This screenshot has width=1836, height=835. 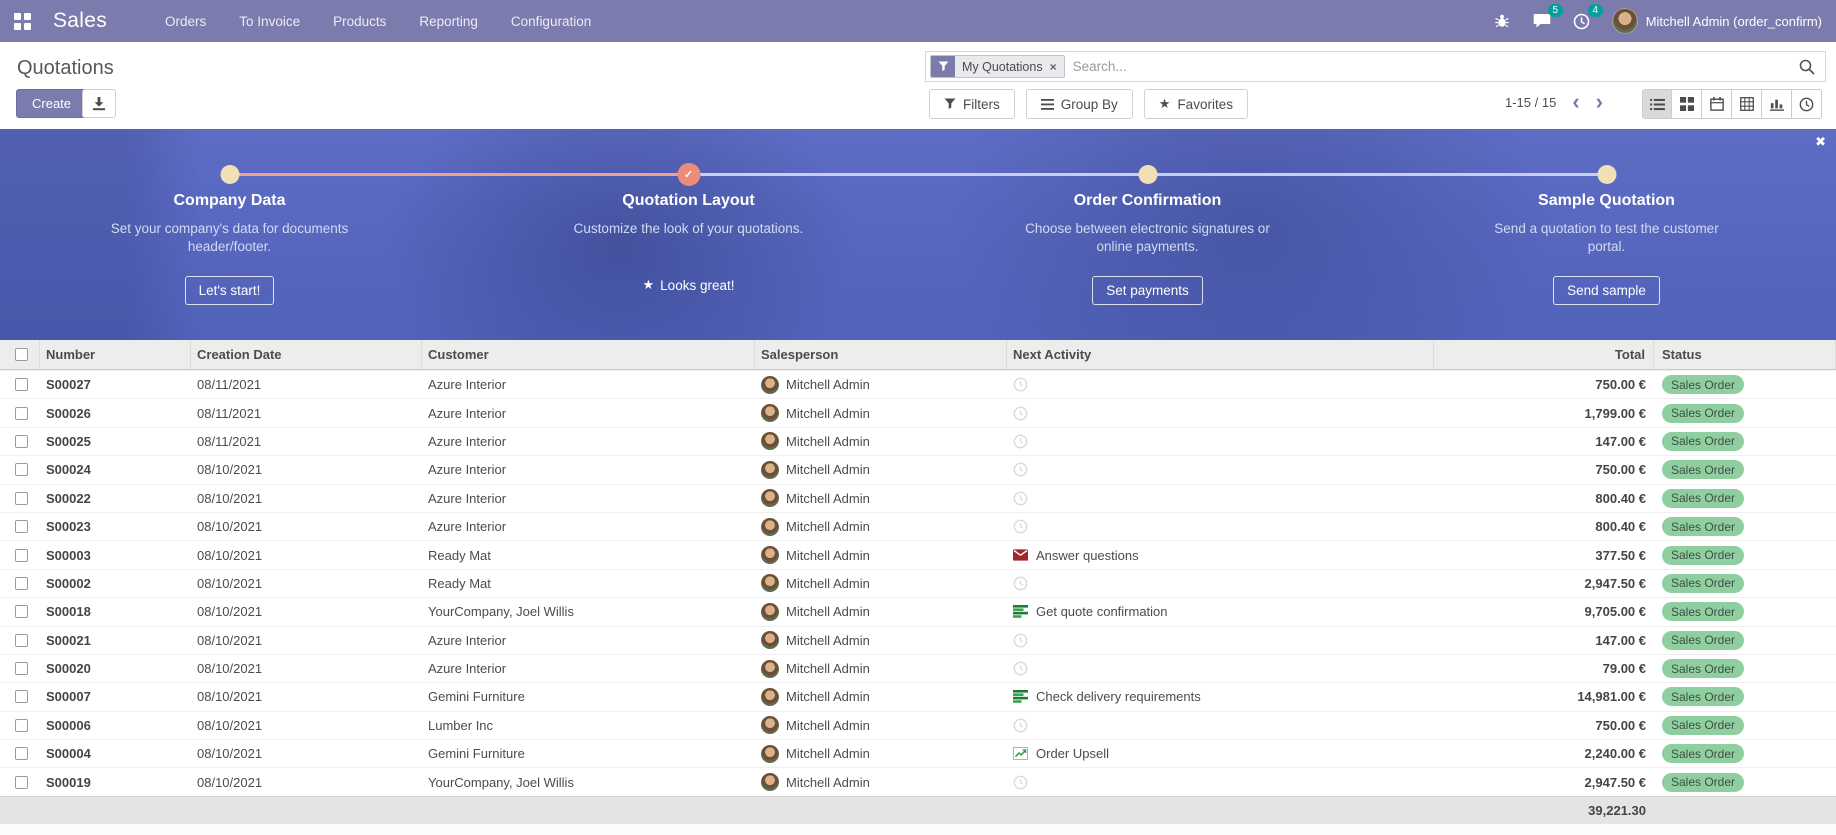 What do you see at coordinates (588, 354) in the screenshot?
I see `column-header-customer: Customer` at bounding box center [588, 354].